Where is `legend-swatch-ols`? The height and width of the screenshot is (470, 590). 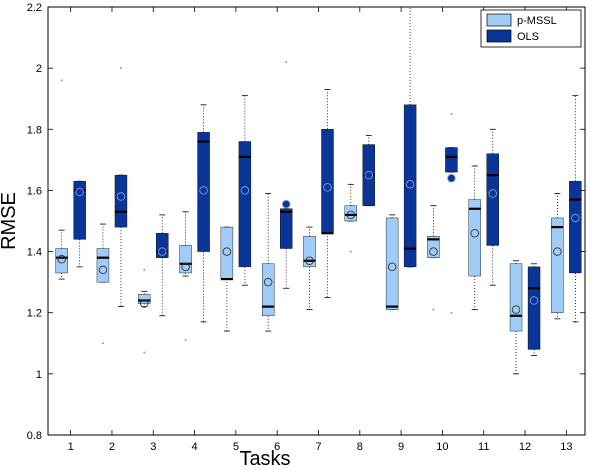
legend-swatch-ols is located at coordinates (499, 36).